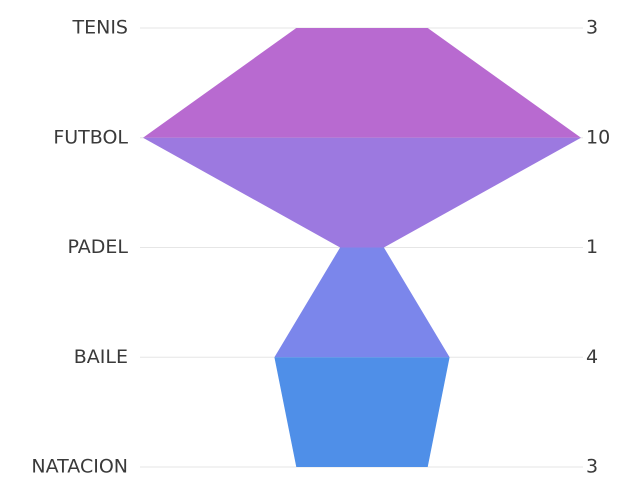  I want to click on value-label: 1, so click(592, 247).